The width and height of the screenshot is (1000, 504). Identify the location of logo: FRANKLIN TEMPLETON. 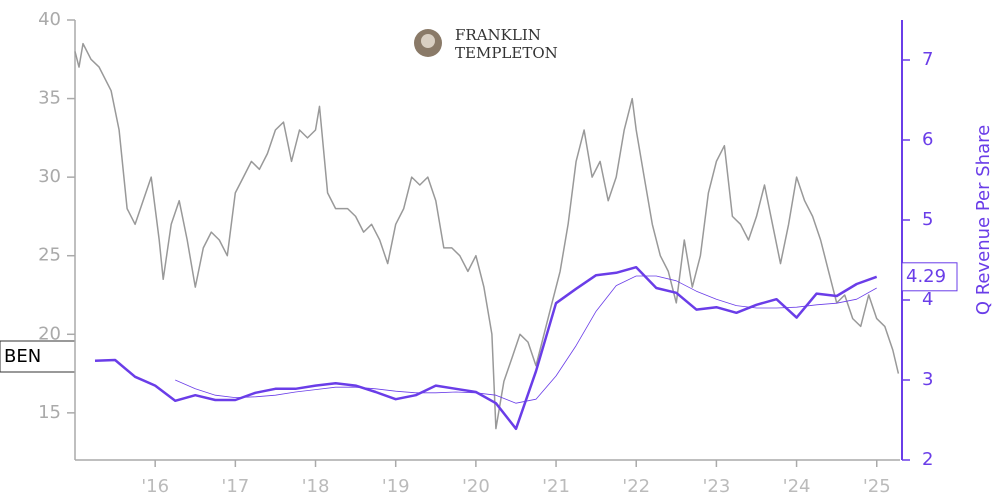
(486, 44).